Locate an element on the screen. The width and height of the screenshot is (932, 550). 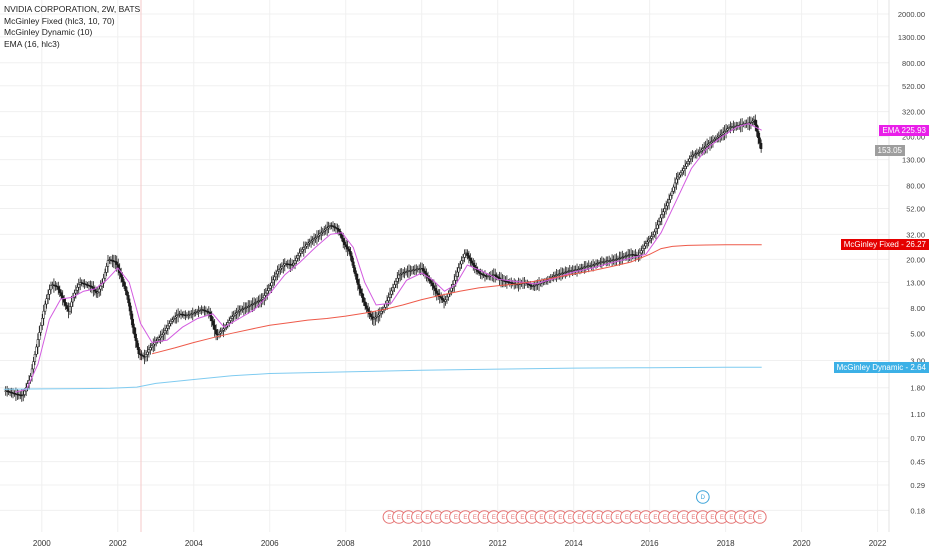
y-tick-label: 130.00 is located at coordinates (913, 160).